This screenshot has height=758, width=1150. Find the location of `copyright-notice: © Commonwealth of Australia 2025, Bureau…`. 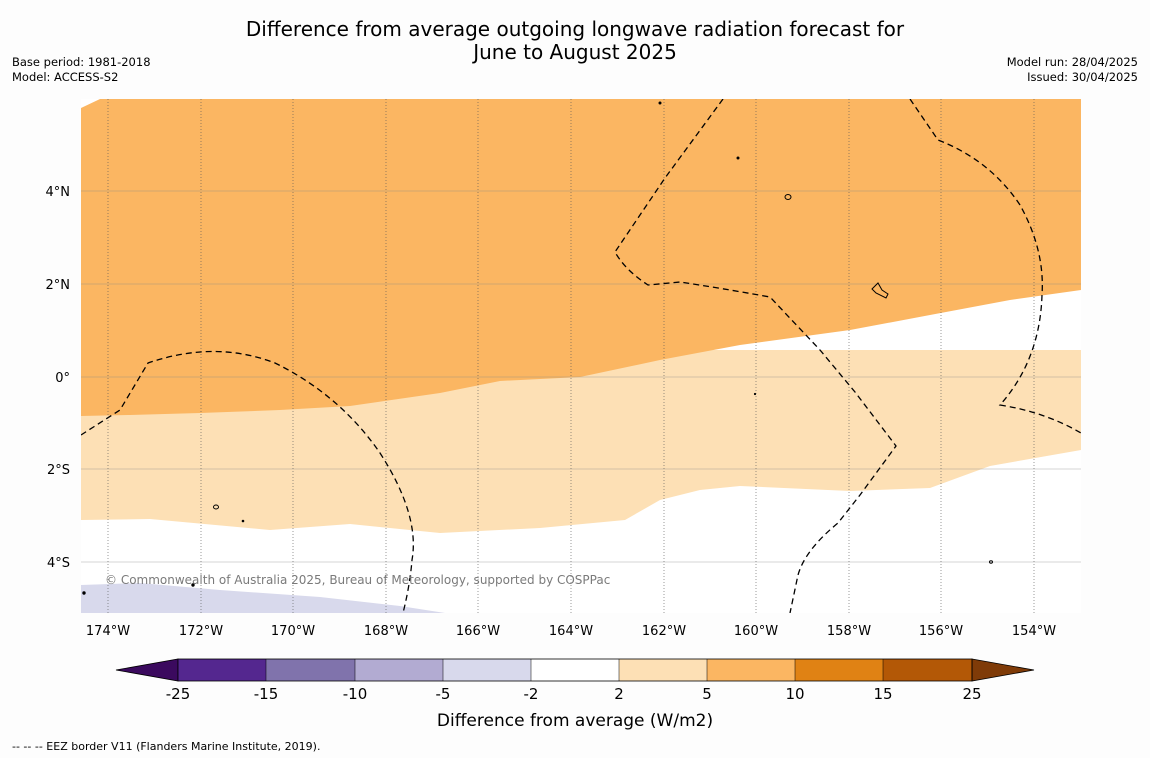

copyright-notice: © Commonwealth of Australia 2025, Bureau… is located at coordinates (357, 580).